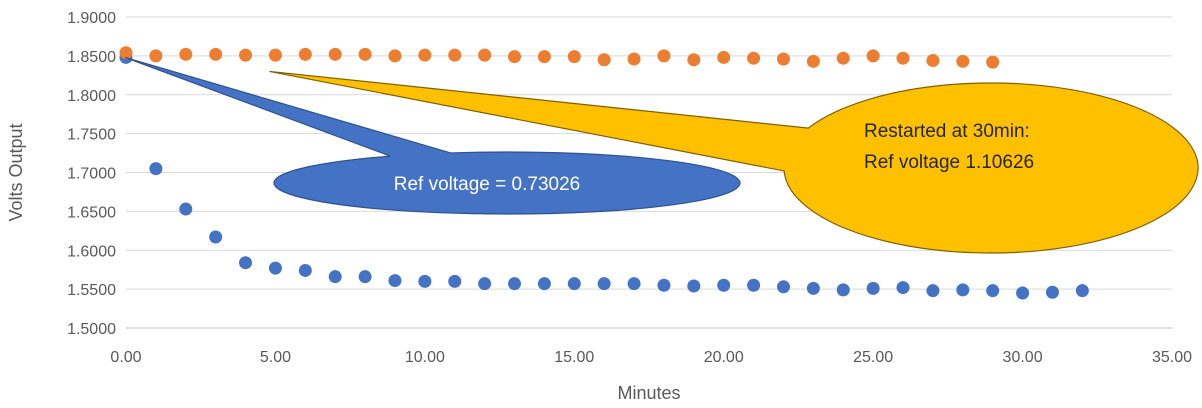 The image size is (1202, 408). What do you see at coordinates (125, 357) in the screenshot?
I see `x-tick-label: 0.00` at bounding box center [125, 357].